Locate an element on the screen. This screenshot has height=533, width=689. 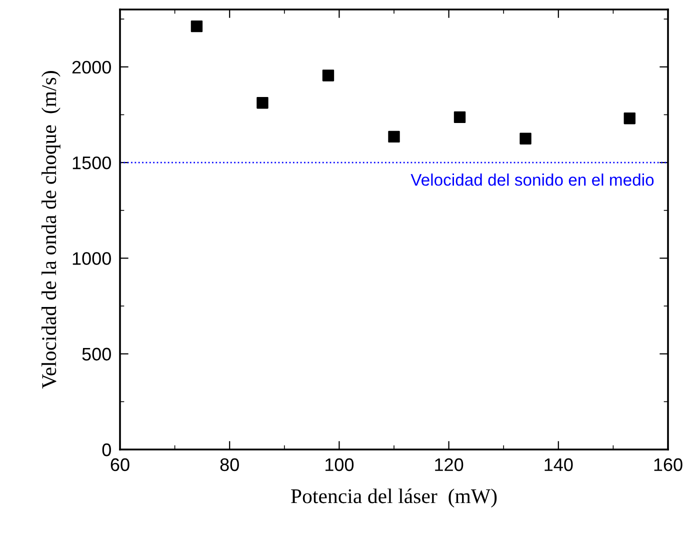
x-tick-label: 80 is located at coordinates (229, 465).